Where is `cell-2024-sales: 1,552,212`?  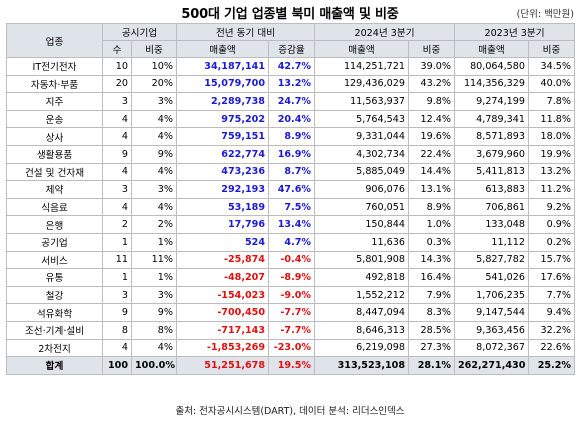 cell-2024-sales: 1,552,212 is located at coordinates (361, 295).